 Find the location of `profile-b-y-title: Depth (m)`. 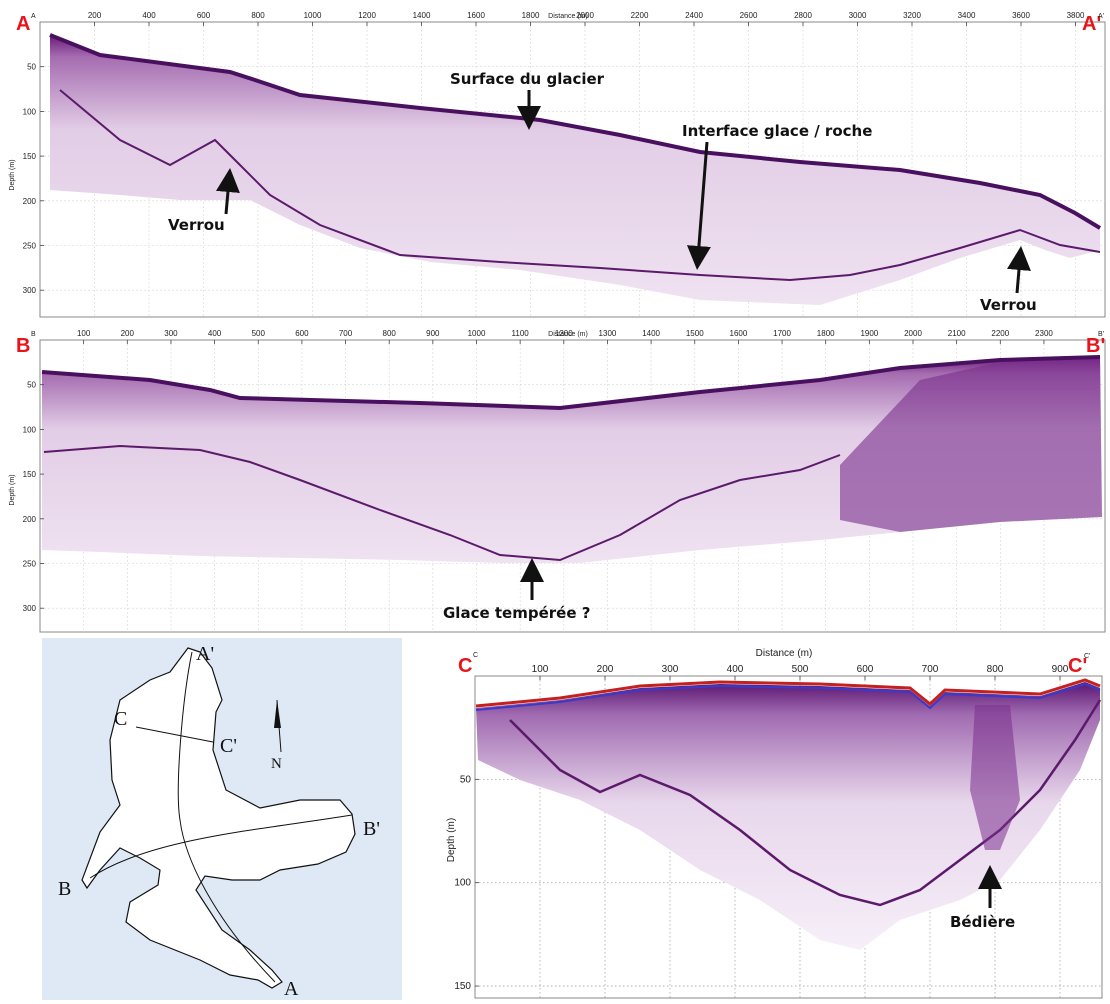

profile-b-y-title: Depth (m) is located at coordinates (12, 489).